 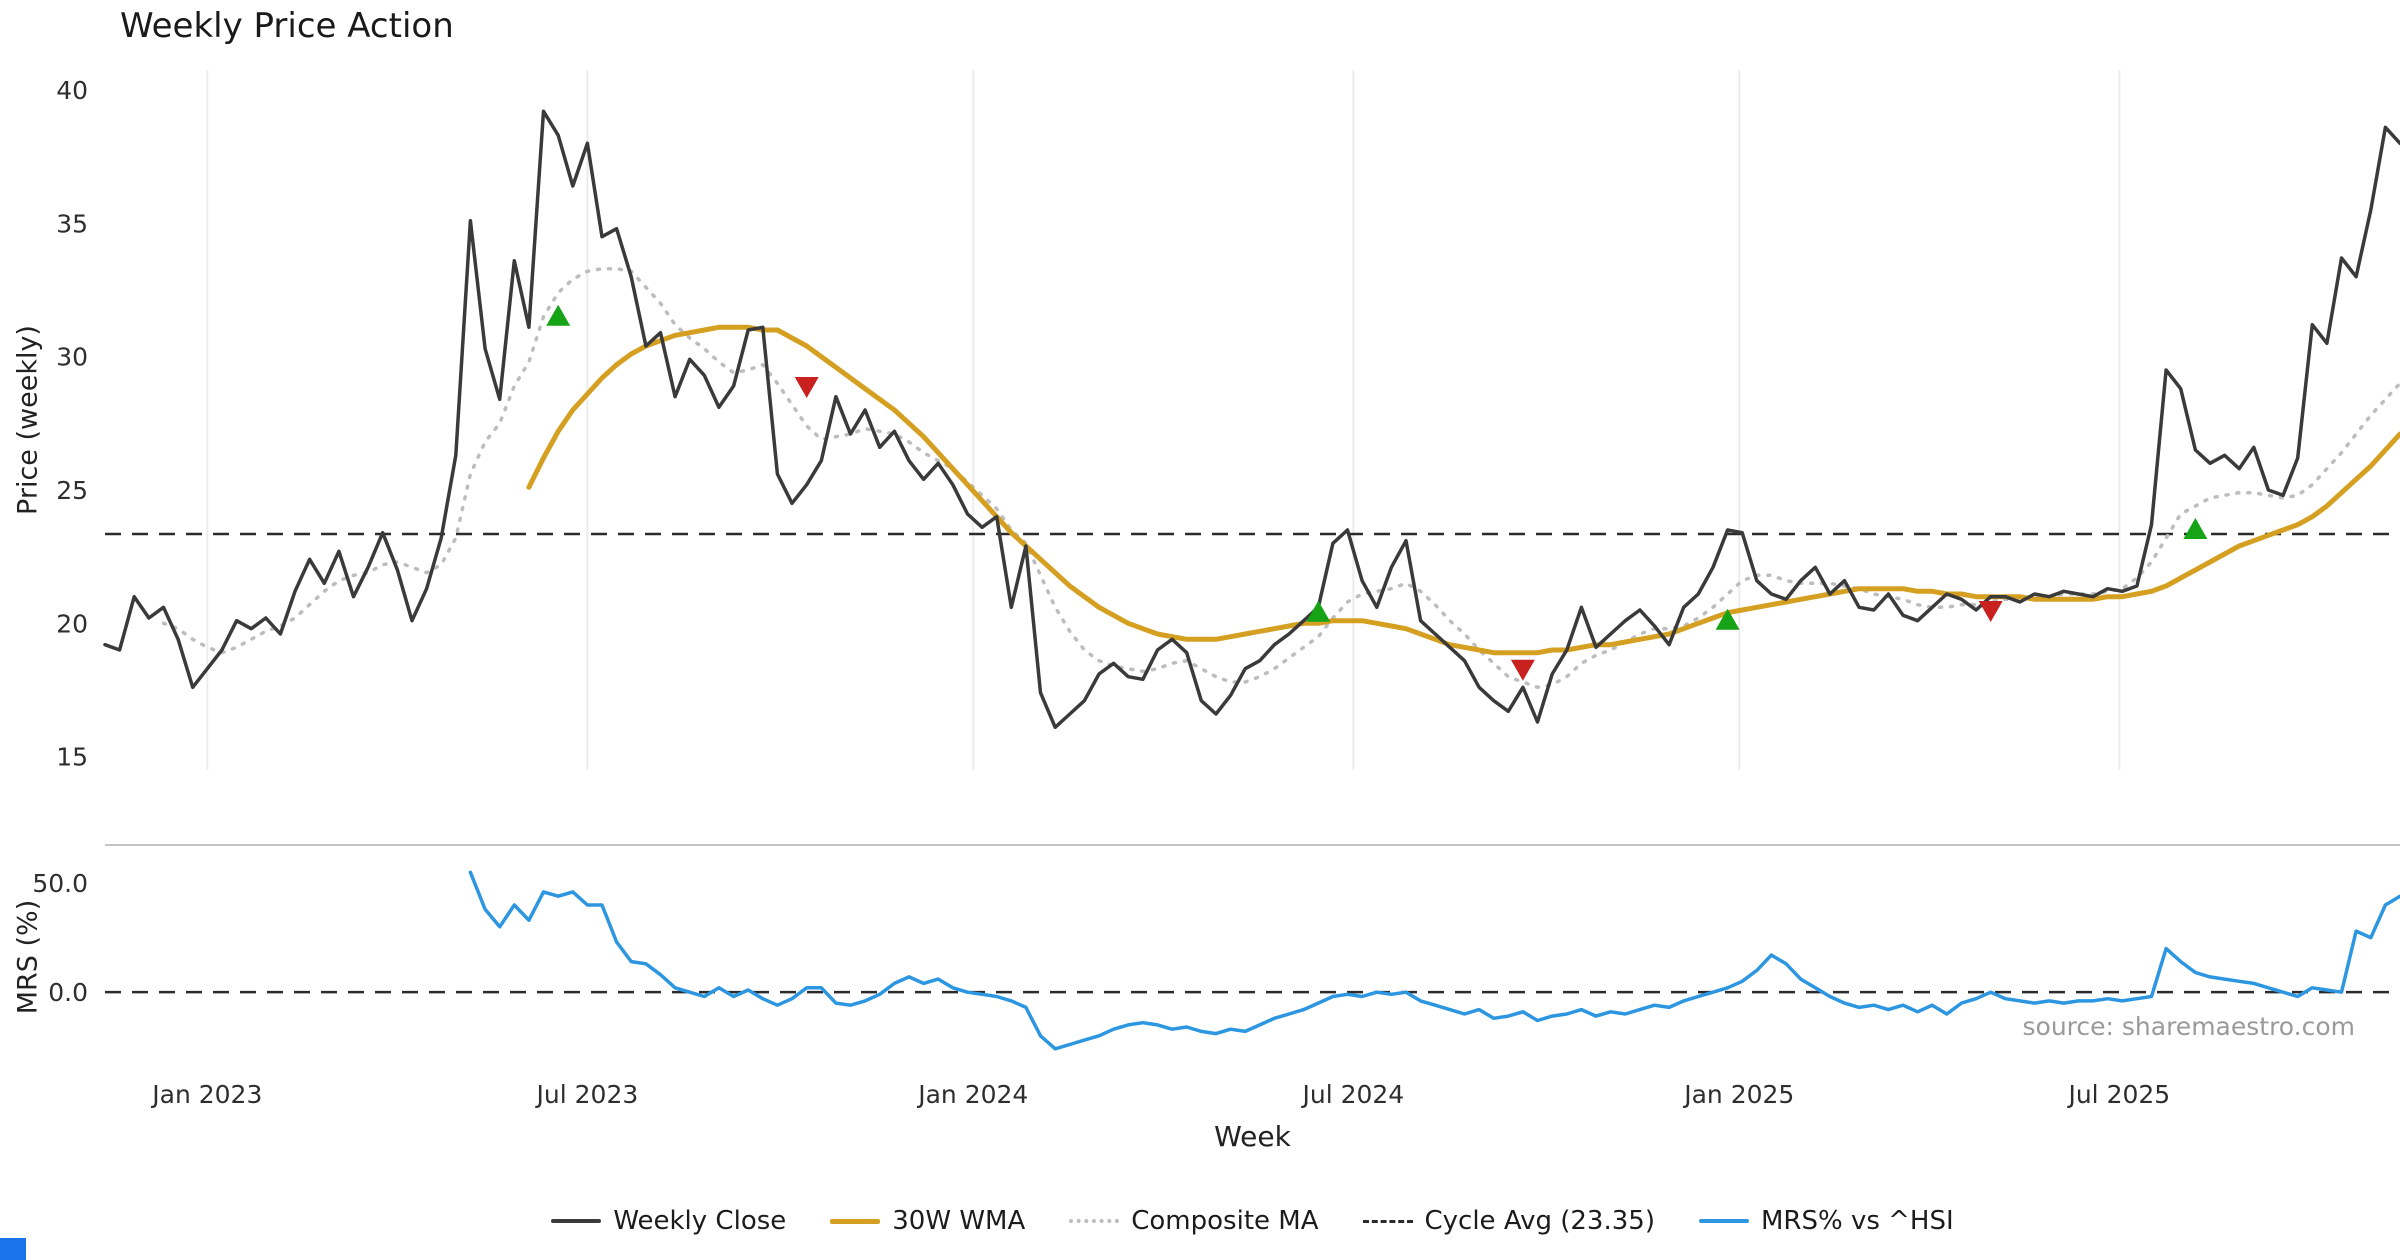 I want to click on source-credit: source: sharemaestro.com, so click(x=2189, y=1026).